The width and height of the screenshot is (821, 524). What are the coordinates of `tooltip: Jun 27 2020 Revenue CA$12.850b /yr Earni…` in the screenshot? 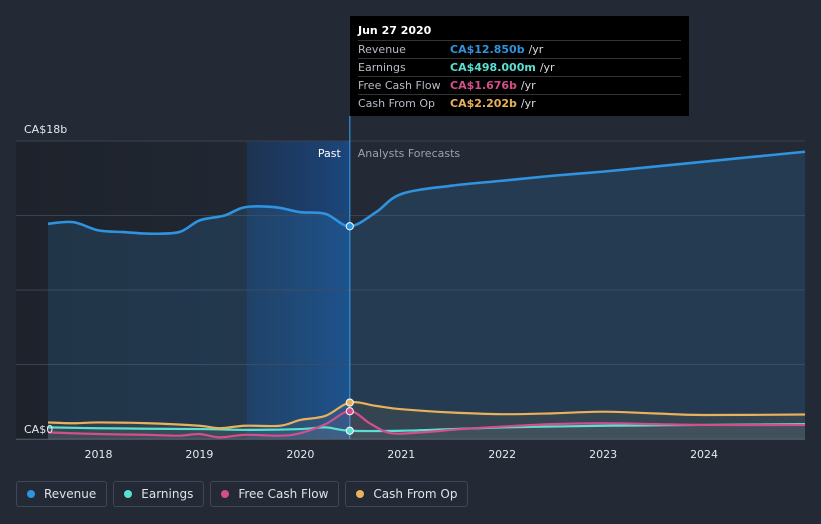 It's located at (519, 66).